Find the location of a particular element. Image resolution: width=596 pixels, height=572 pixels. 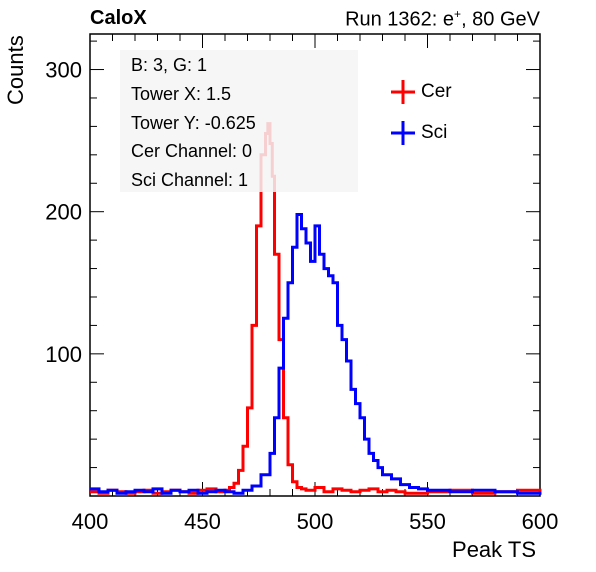

legend-label-cer: Cer is located at coordinates (436, 91).